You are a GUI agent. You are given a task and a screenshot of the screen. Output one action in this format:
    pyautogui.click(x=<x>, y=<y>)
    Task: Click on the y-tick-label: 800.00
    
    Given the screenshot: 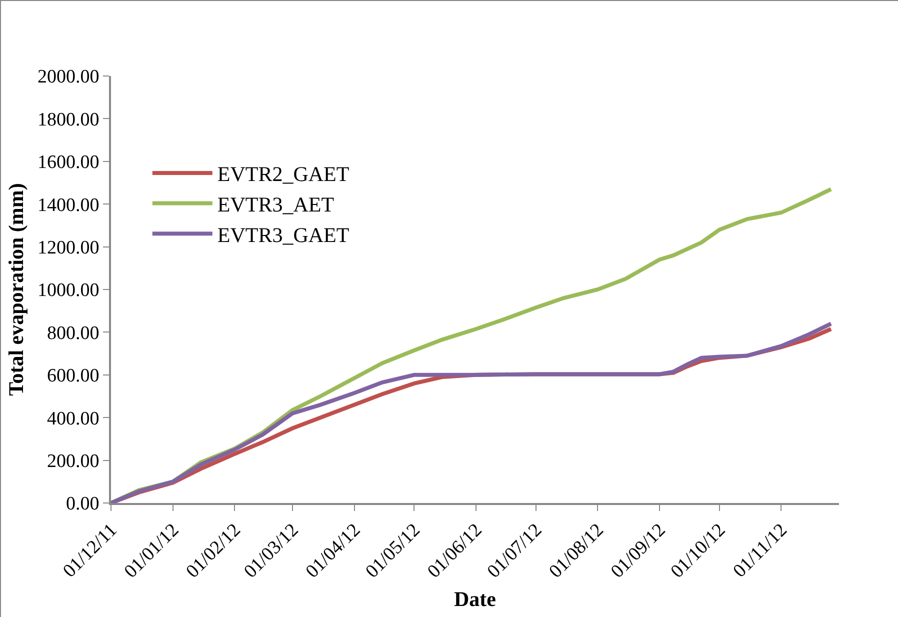 What is the action you would take?
    pyautogui.click(x=73, y=333)
    